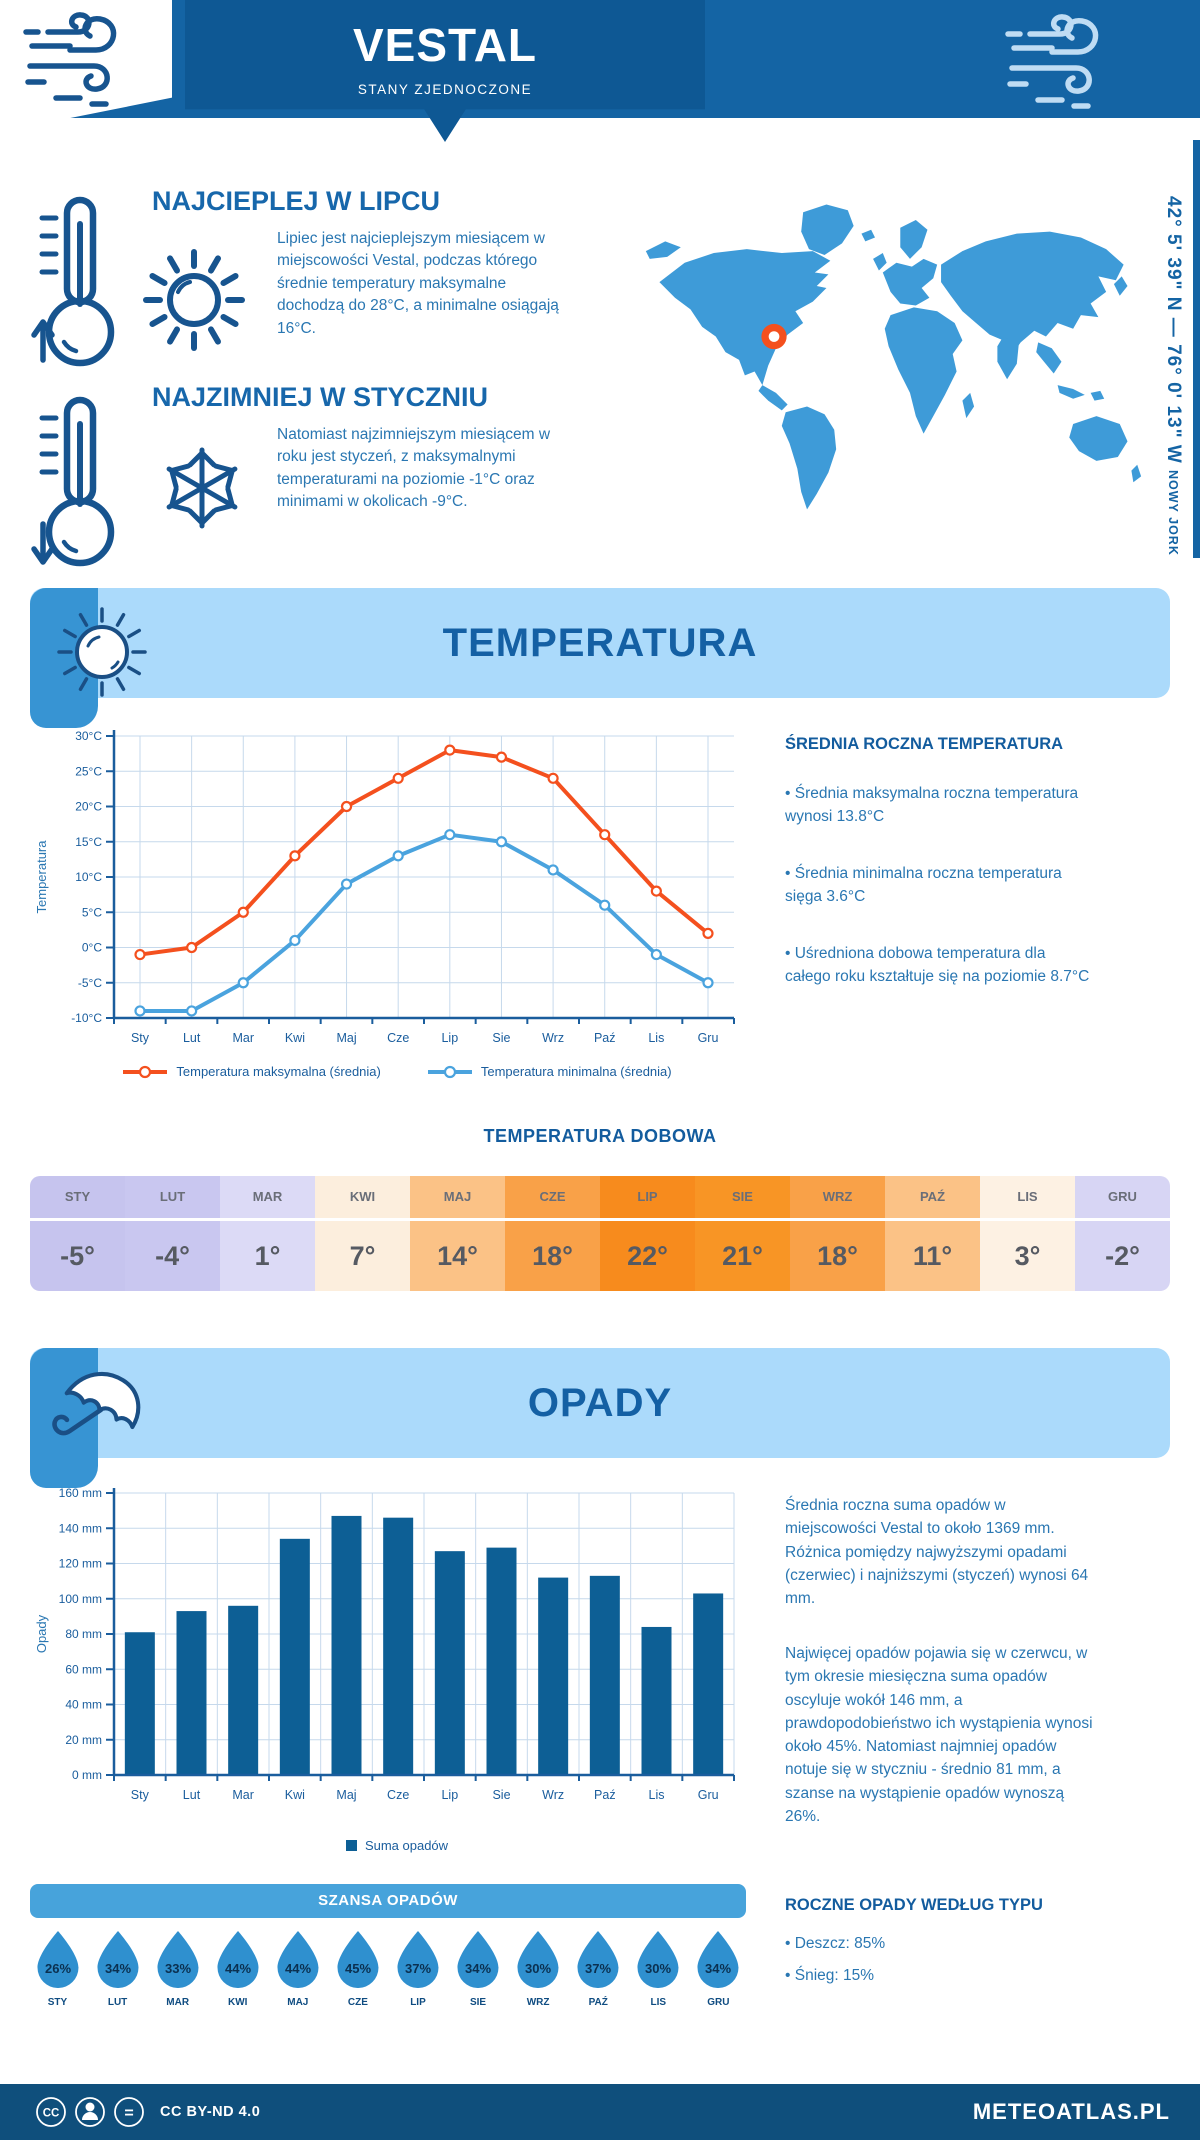 This screenshot has width=1200, height=2140. Describe the element at coordinates (538, 1960) in the screenshot. I see `raindrop-icon: 30%` at that location.